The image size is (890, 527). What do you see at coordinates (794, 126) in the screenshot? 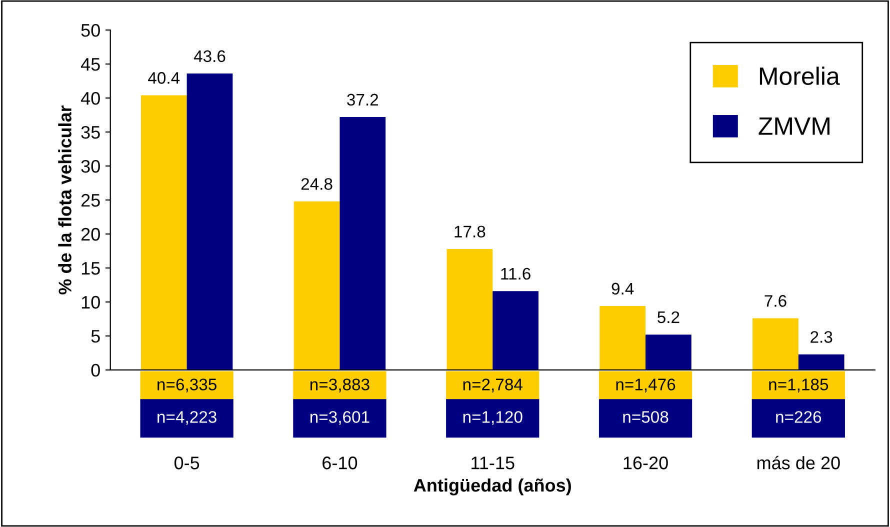
I see `legend-label: ZMVM` at bounding box center [794, 126].